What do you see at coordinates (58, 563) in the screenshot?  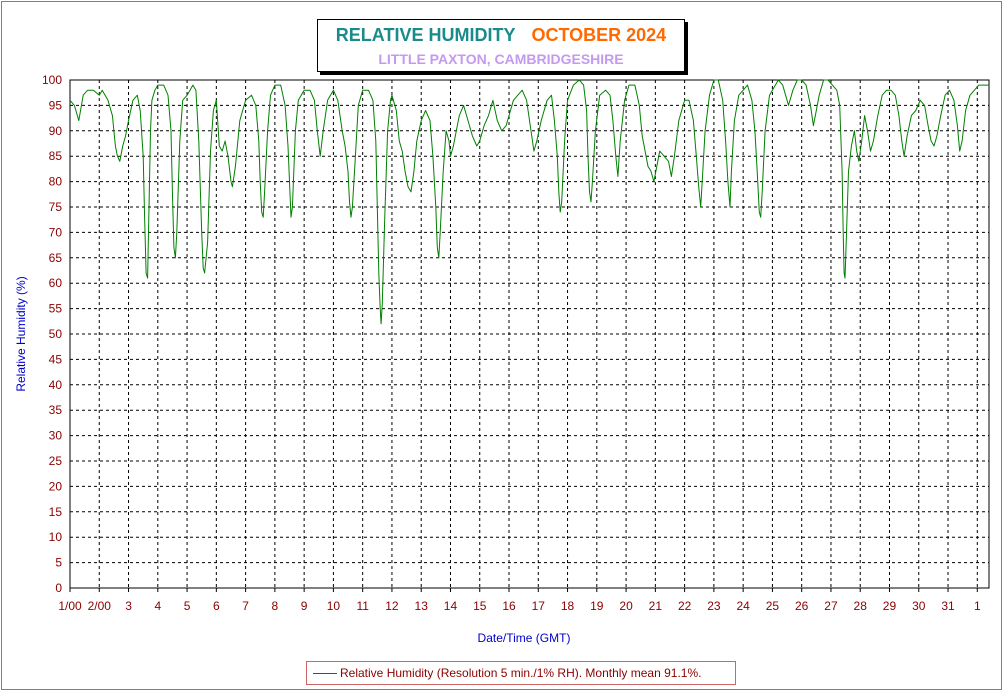 I see `y-tick-label: 5` at bounding box center [58, 563].